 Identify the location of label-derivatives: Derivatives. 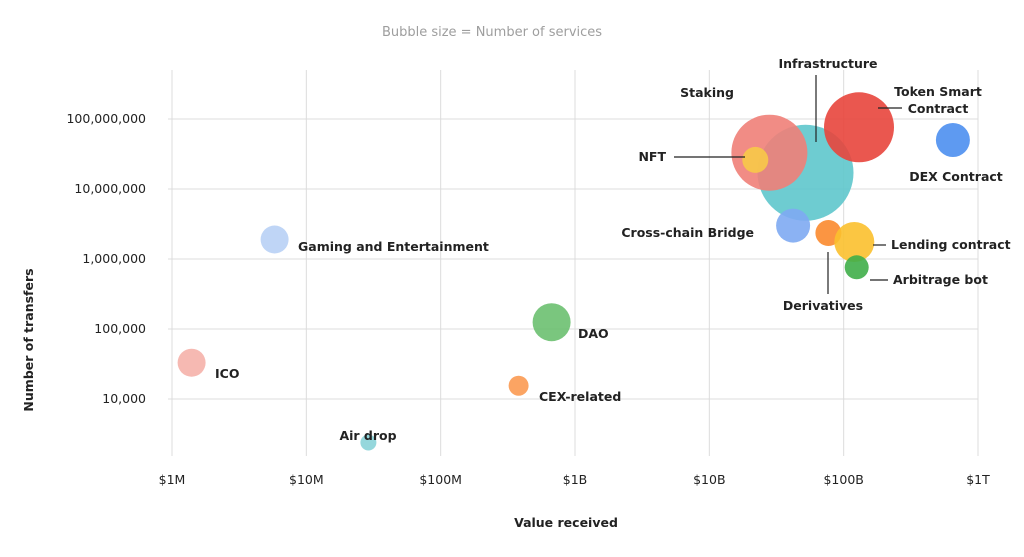
(823, 305).